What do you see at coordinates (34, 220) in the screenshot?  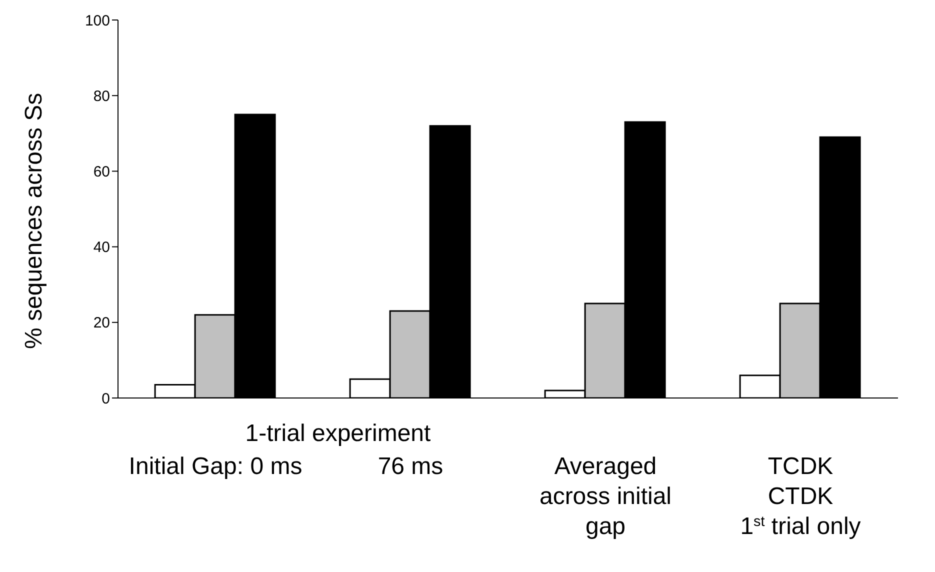 I see `y-axis-title: % sequences across Ss` at bounding box center [34, 220].